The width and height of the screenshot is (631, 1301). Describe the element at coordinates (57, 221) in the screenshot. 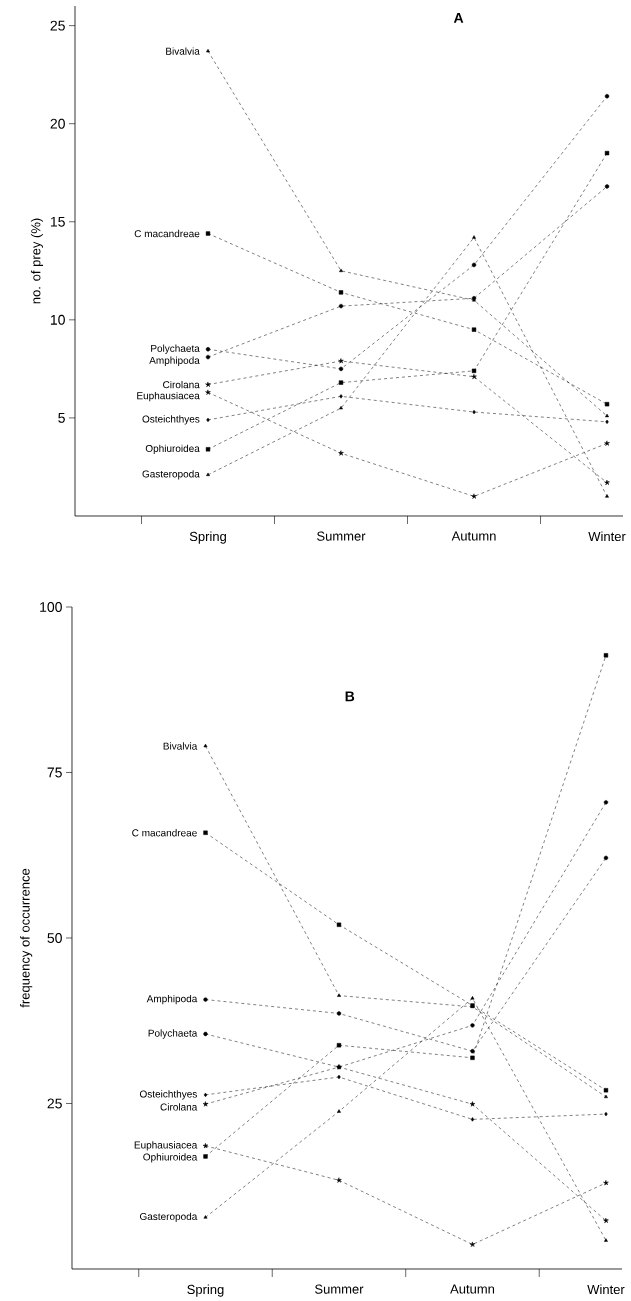

I see `y-tick-label: 15` at that location.